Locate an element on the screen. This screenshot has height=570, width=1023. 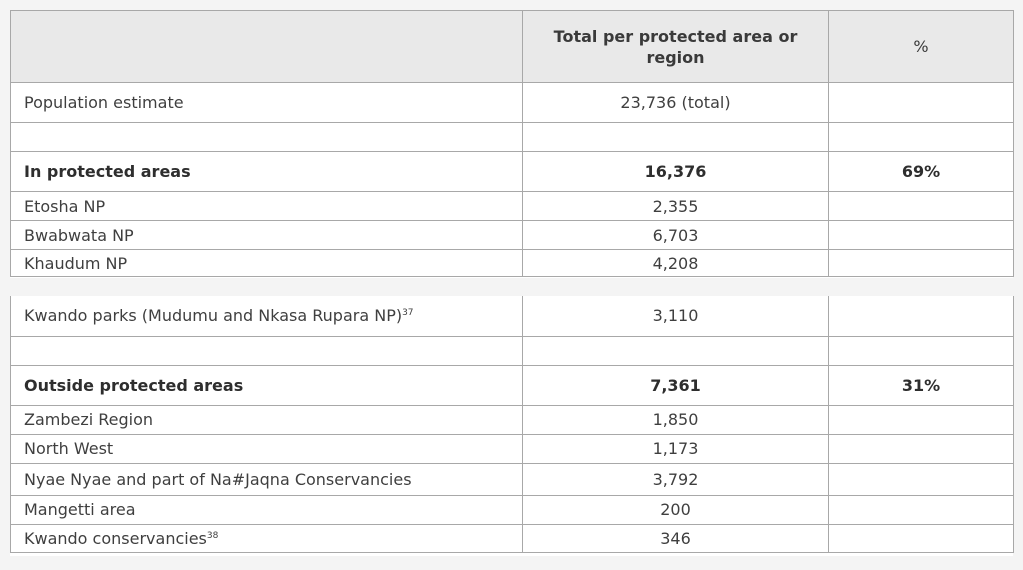
header-total-line-2: region is located at coordinates (675, 57).